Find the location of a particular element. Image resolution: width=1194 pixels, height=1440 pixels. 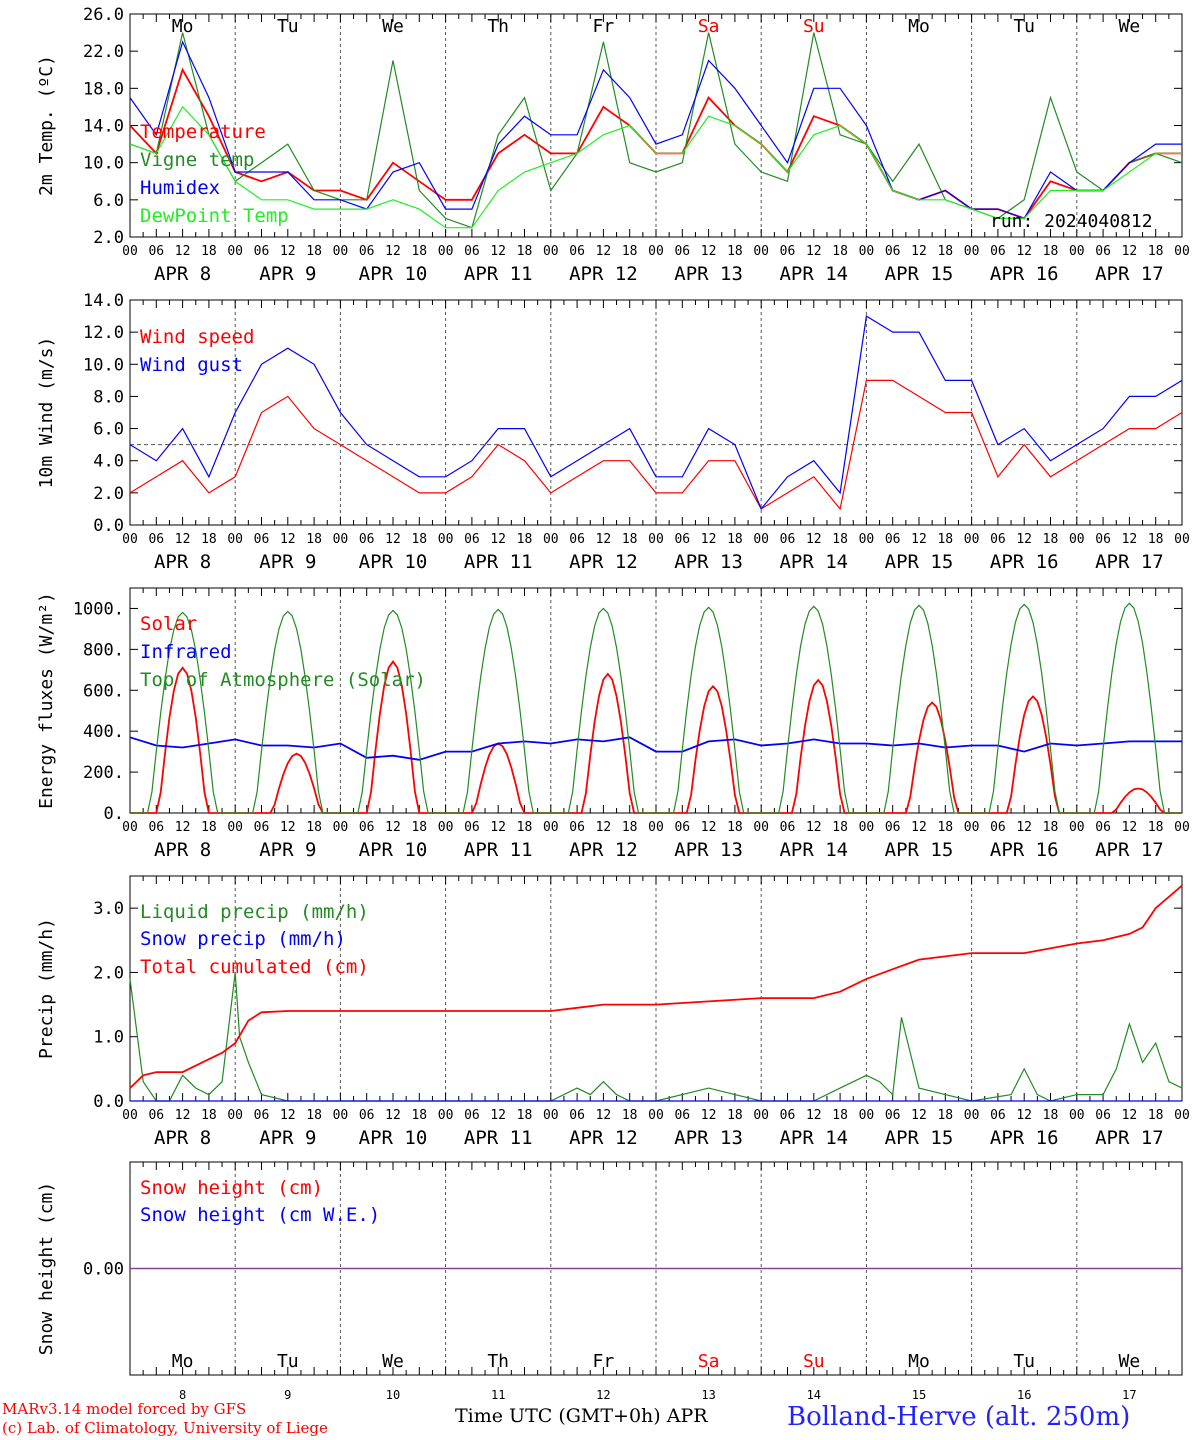

legend-entry: Top of Atmosphere (Solar) is located at coordinates (283, 680).